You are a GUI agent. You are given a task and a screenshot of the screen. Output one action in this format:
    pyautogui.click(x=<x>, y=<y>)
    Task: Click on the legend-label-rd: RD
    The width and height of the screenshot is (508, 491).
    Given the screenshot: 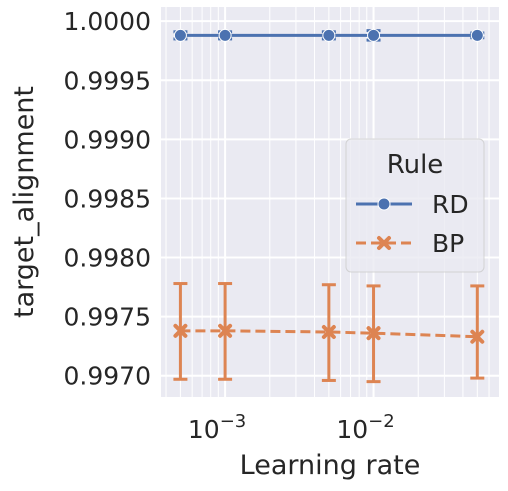 What is the action you would take?
    pyautogui.click(x=450, y=204)
    